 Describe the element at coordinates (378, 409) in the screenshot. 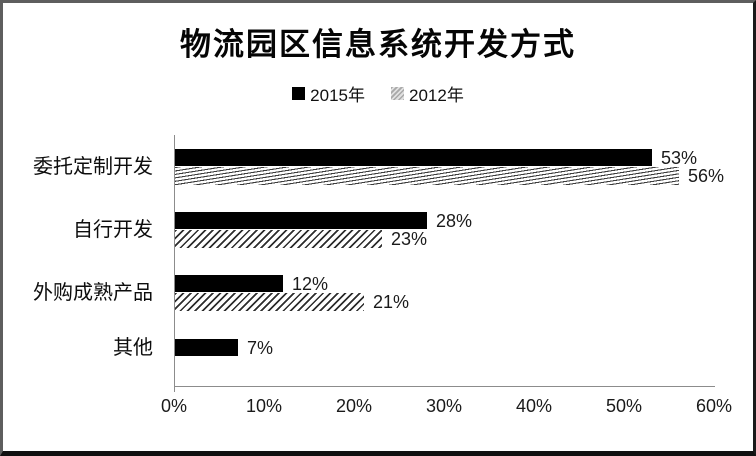

I see `x-axis: 0% 10% 20% 30% 40% 50% 60%` at that location.